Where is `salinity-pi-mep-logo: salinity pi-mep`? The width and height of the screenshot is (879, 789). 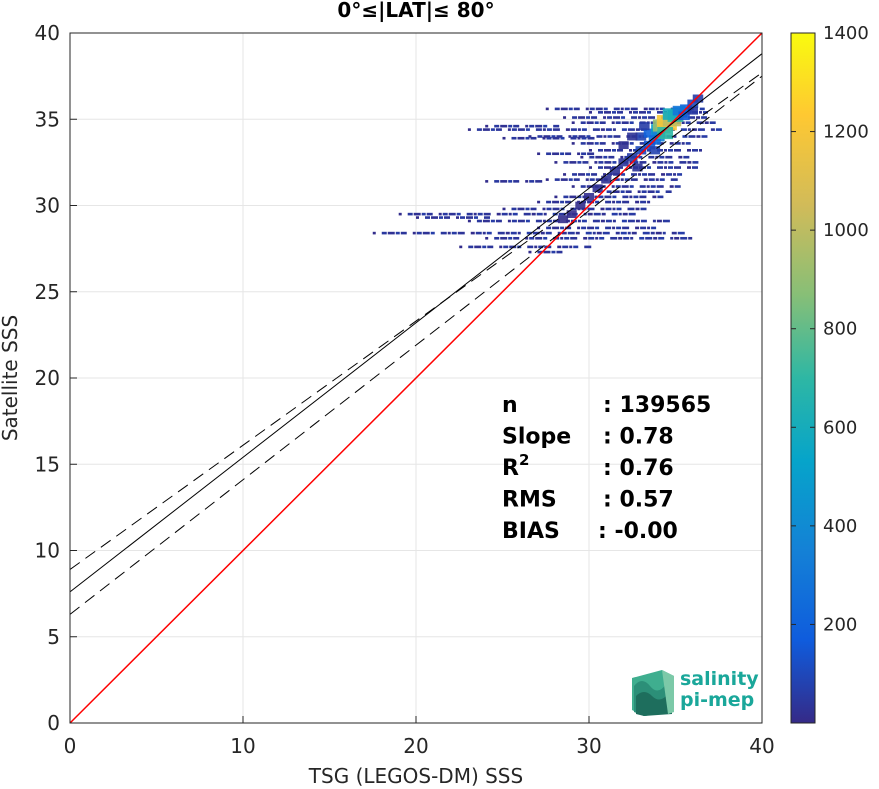 salinity-pi-mep-logo: salinity pi-mep is located at coordinates (695, 692).